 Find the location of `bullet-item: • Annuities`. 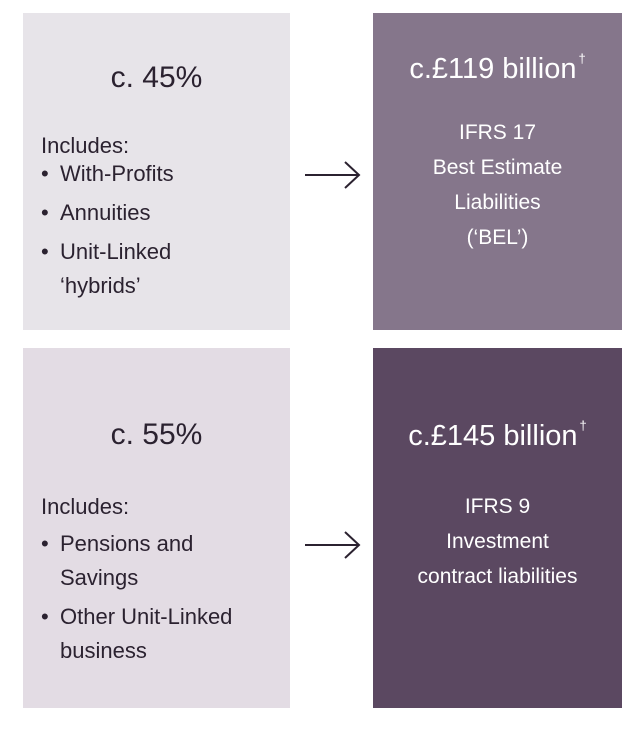

bullet-item: • Annuities is located at coordinates (96, 213).